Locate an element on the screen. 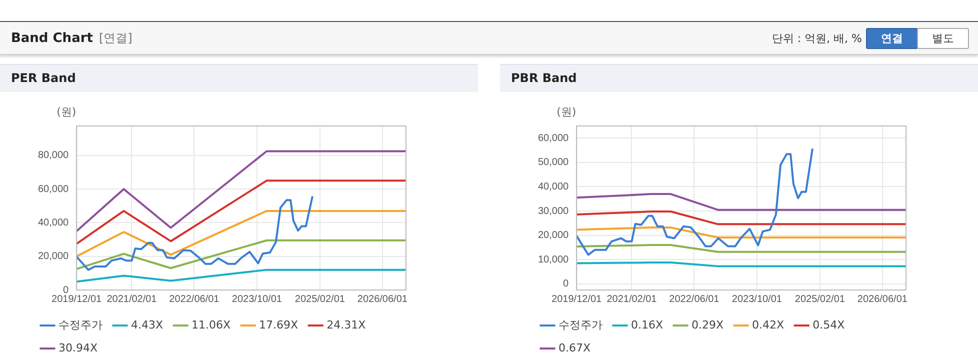 Image resolution: width=978 pixels, height=364 pixels. text: 단위 : 억원, 배, % is located at coordinates (817, 38).